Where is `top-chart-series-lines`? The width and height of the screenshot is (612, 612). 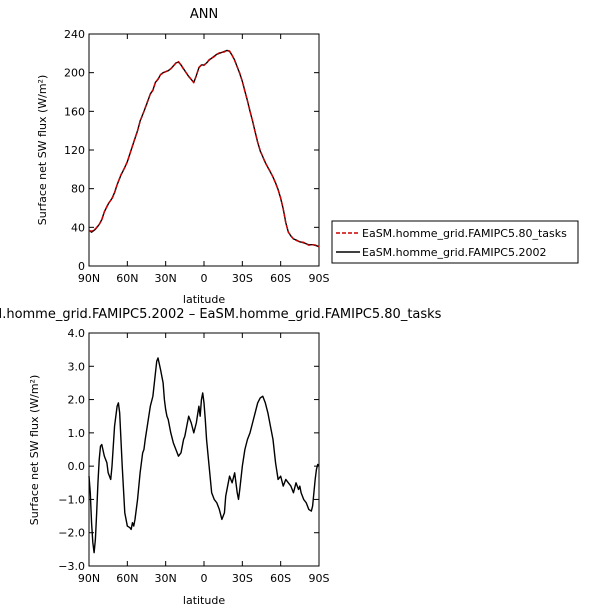 top-chart-series-lines is located at coordinates (204, 148).